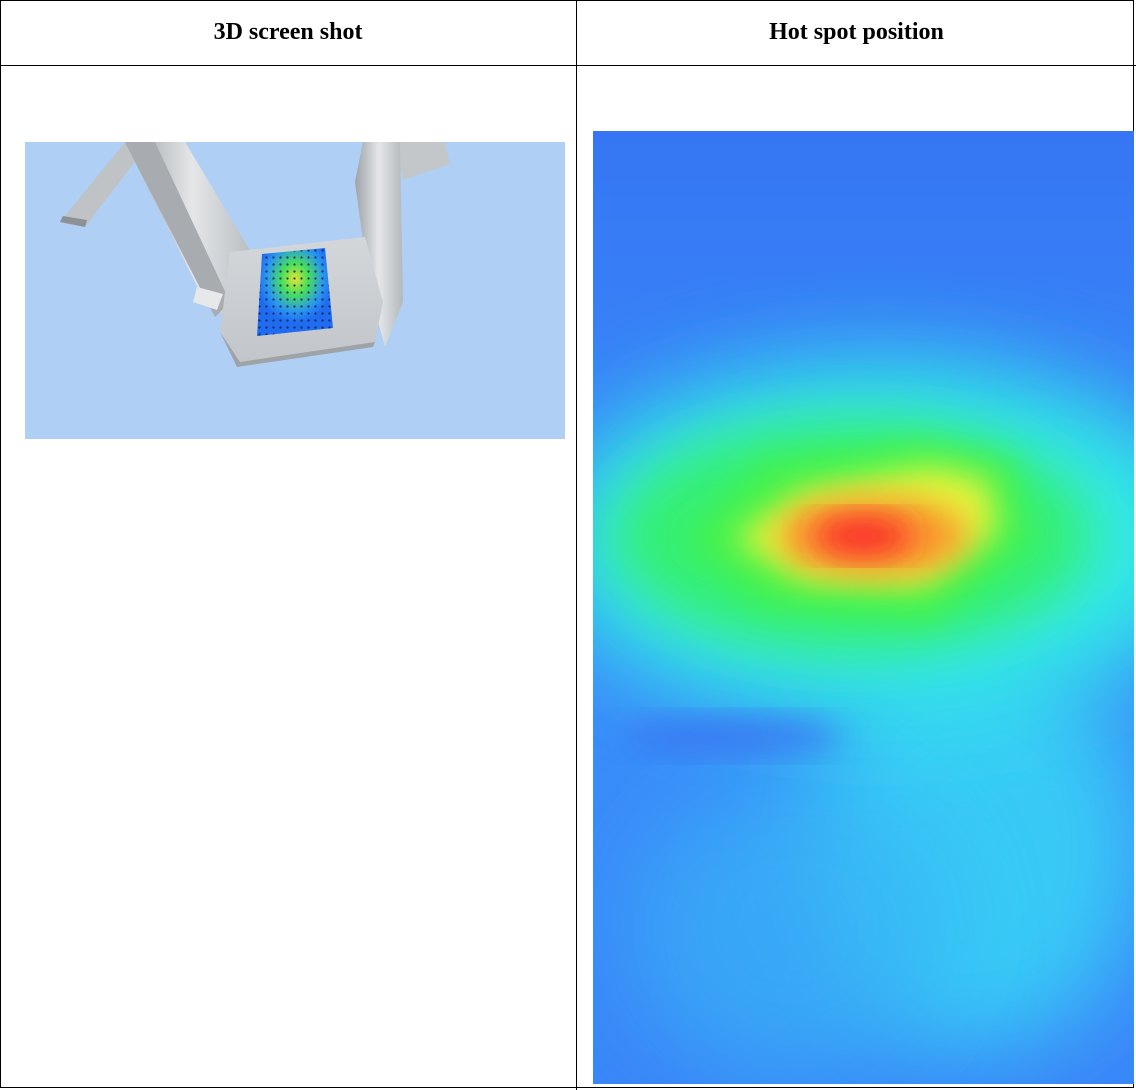 The height and width of the screenshot is (1090, 1136). I want to click on header-divider, so click(568, 65).